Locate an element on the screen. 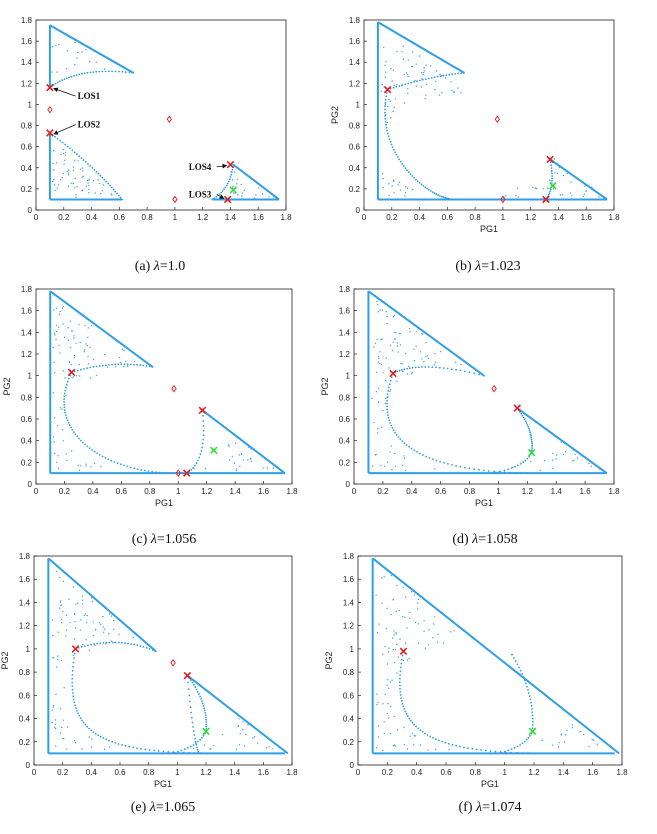 The image size is (657, 834). x-tick-label: 0 is located at coordinates (36, 491).